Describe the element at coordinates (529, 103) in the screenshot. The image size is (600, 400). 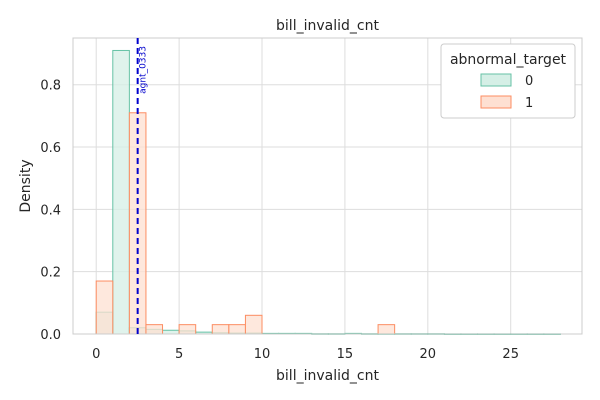
I see `legend-label-1: 1` at that location.